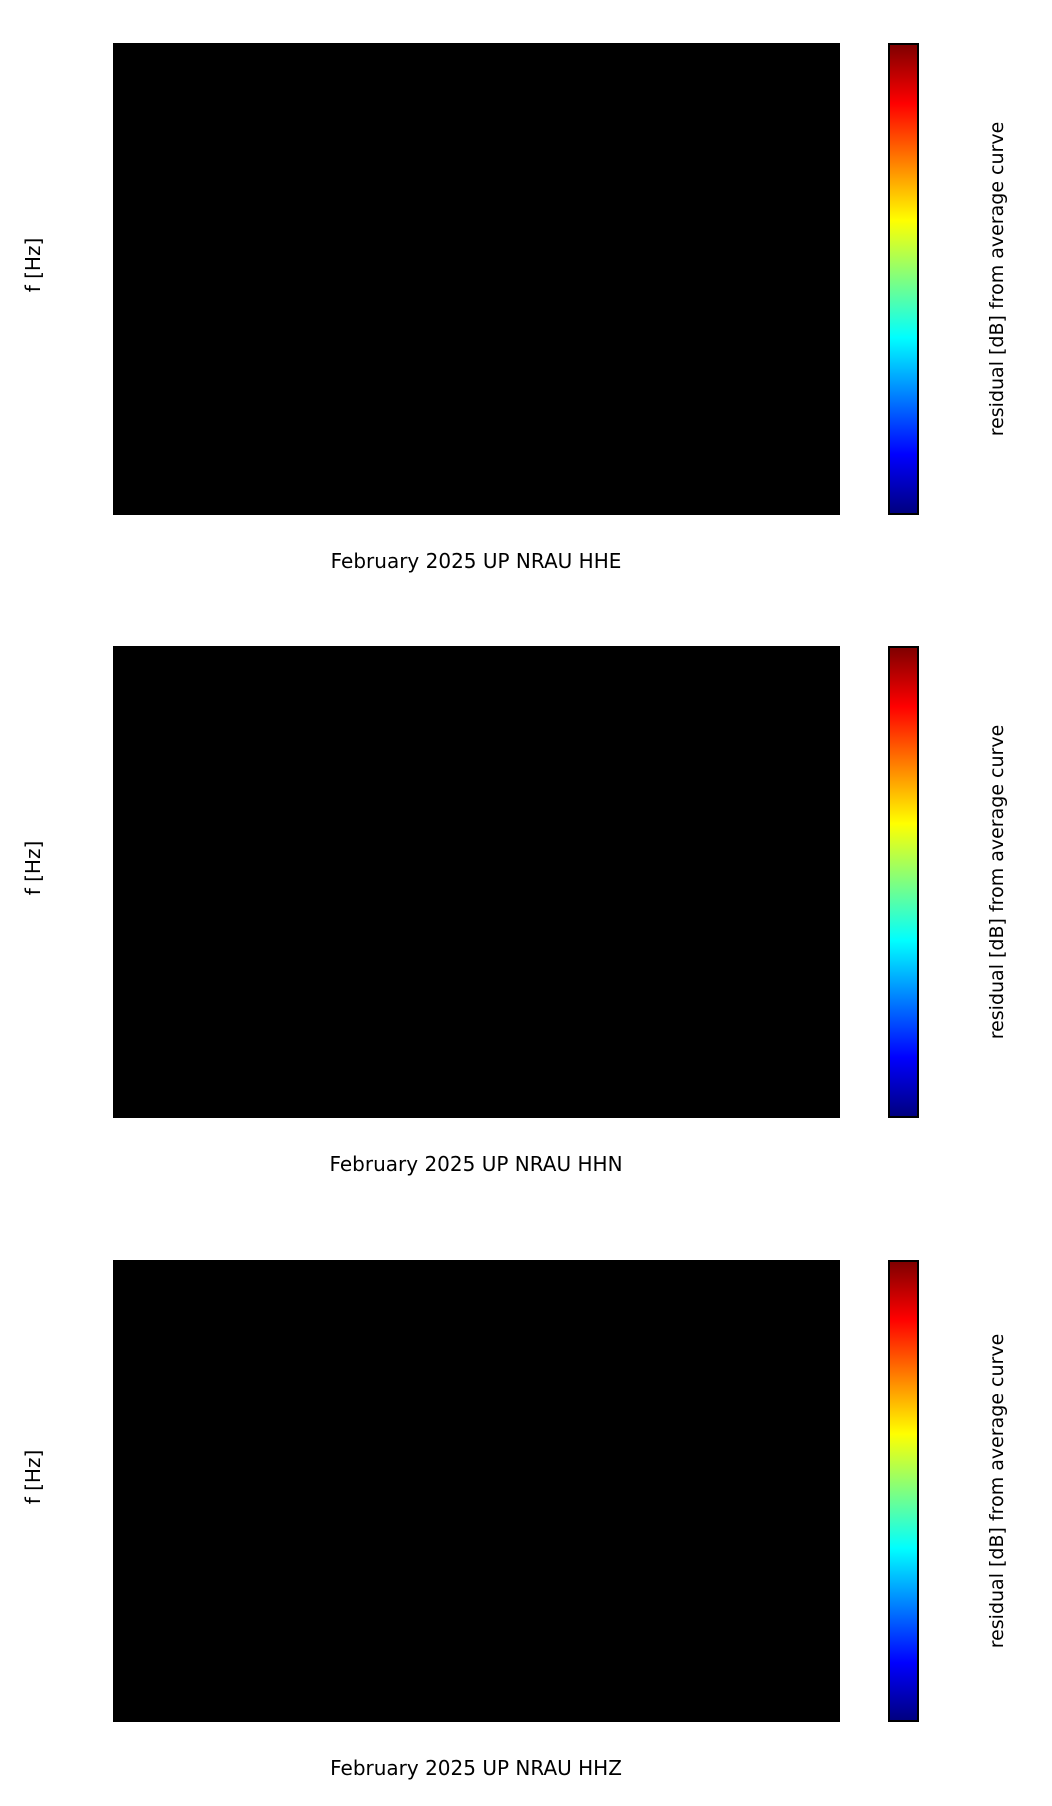 The image size is (1052, 1806). What do you see at coordinates (476, 561) in the screenshot?
I see `x-axis-label: February 2025 UP NRAU HHE` at bounding box center [476, 561].